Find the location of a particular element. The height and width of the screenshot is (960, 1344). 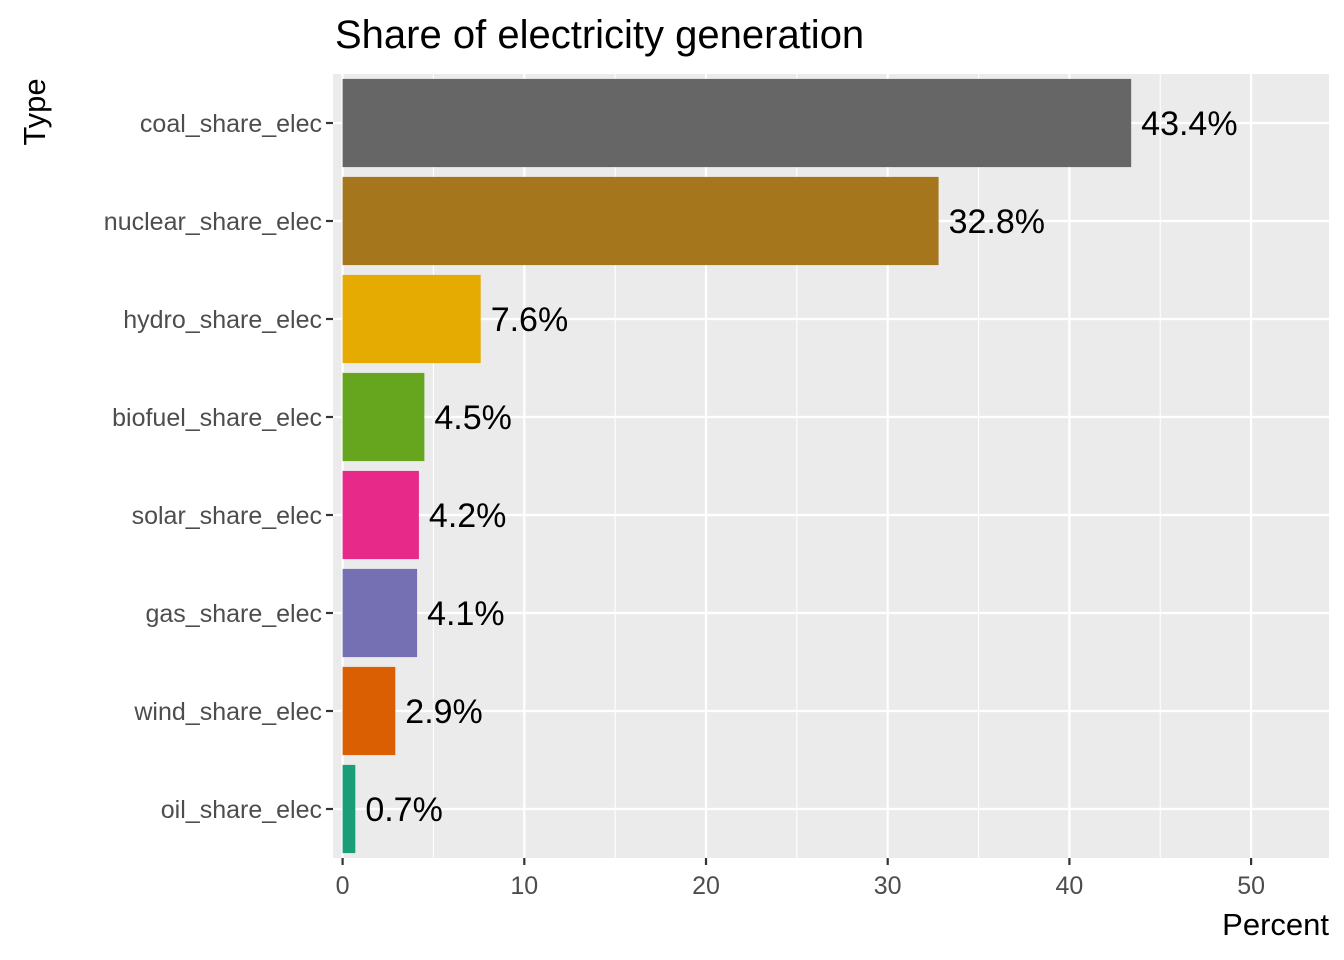

x-tick-label: 10 is located at coordinates (524, 886).